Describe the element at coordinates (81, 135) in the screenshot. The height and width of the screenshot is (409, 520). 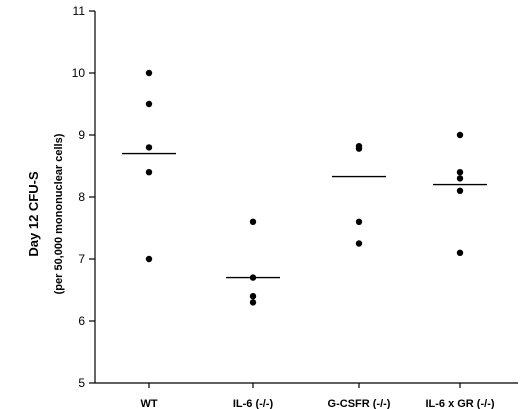
I see `y-tick-label: 9` at that location.